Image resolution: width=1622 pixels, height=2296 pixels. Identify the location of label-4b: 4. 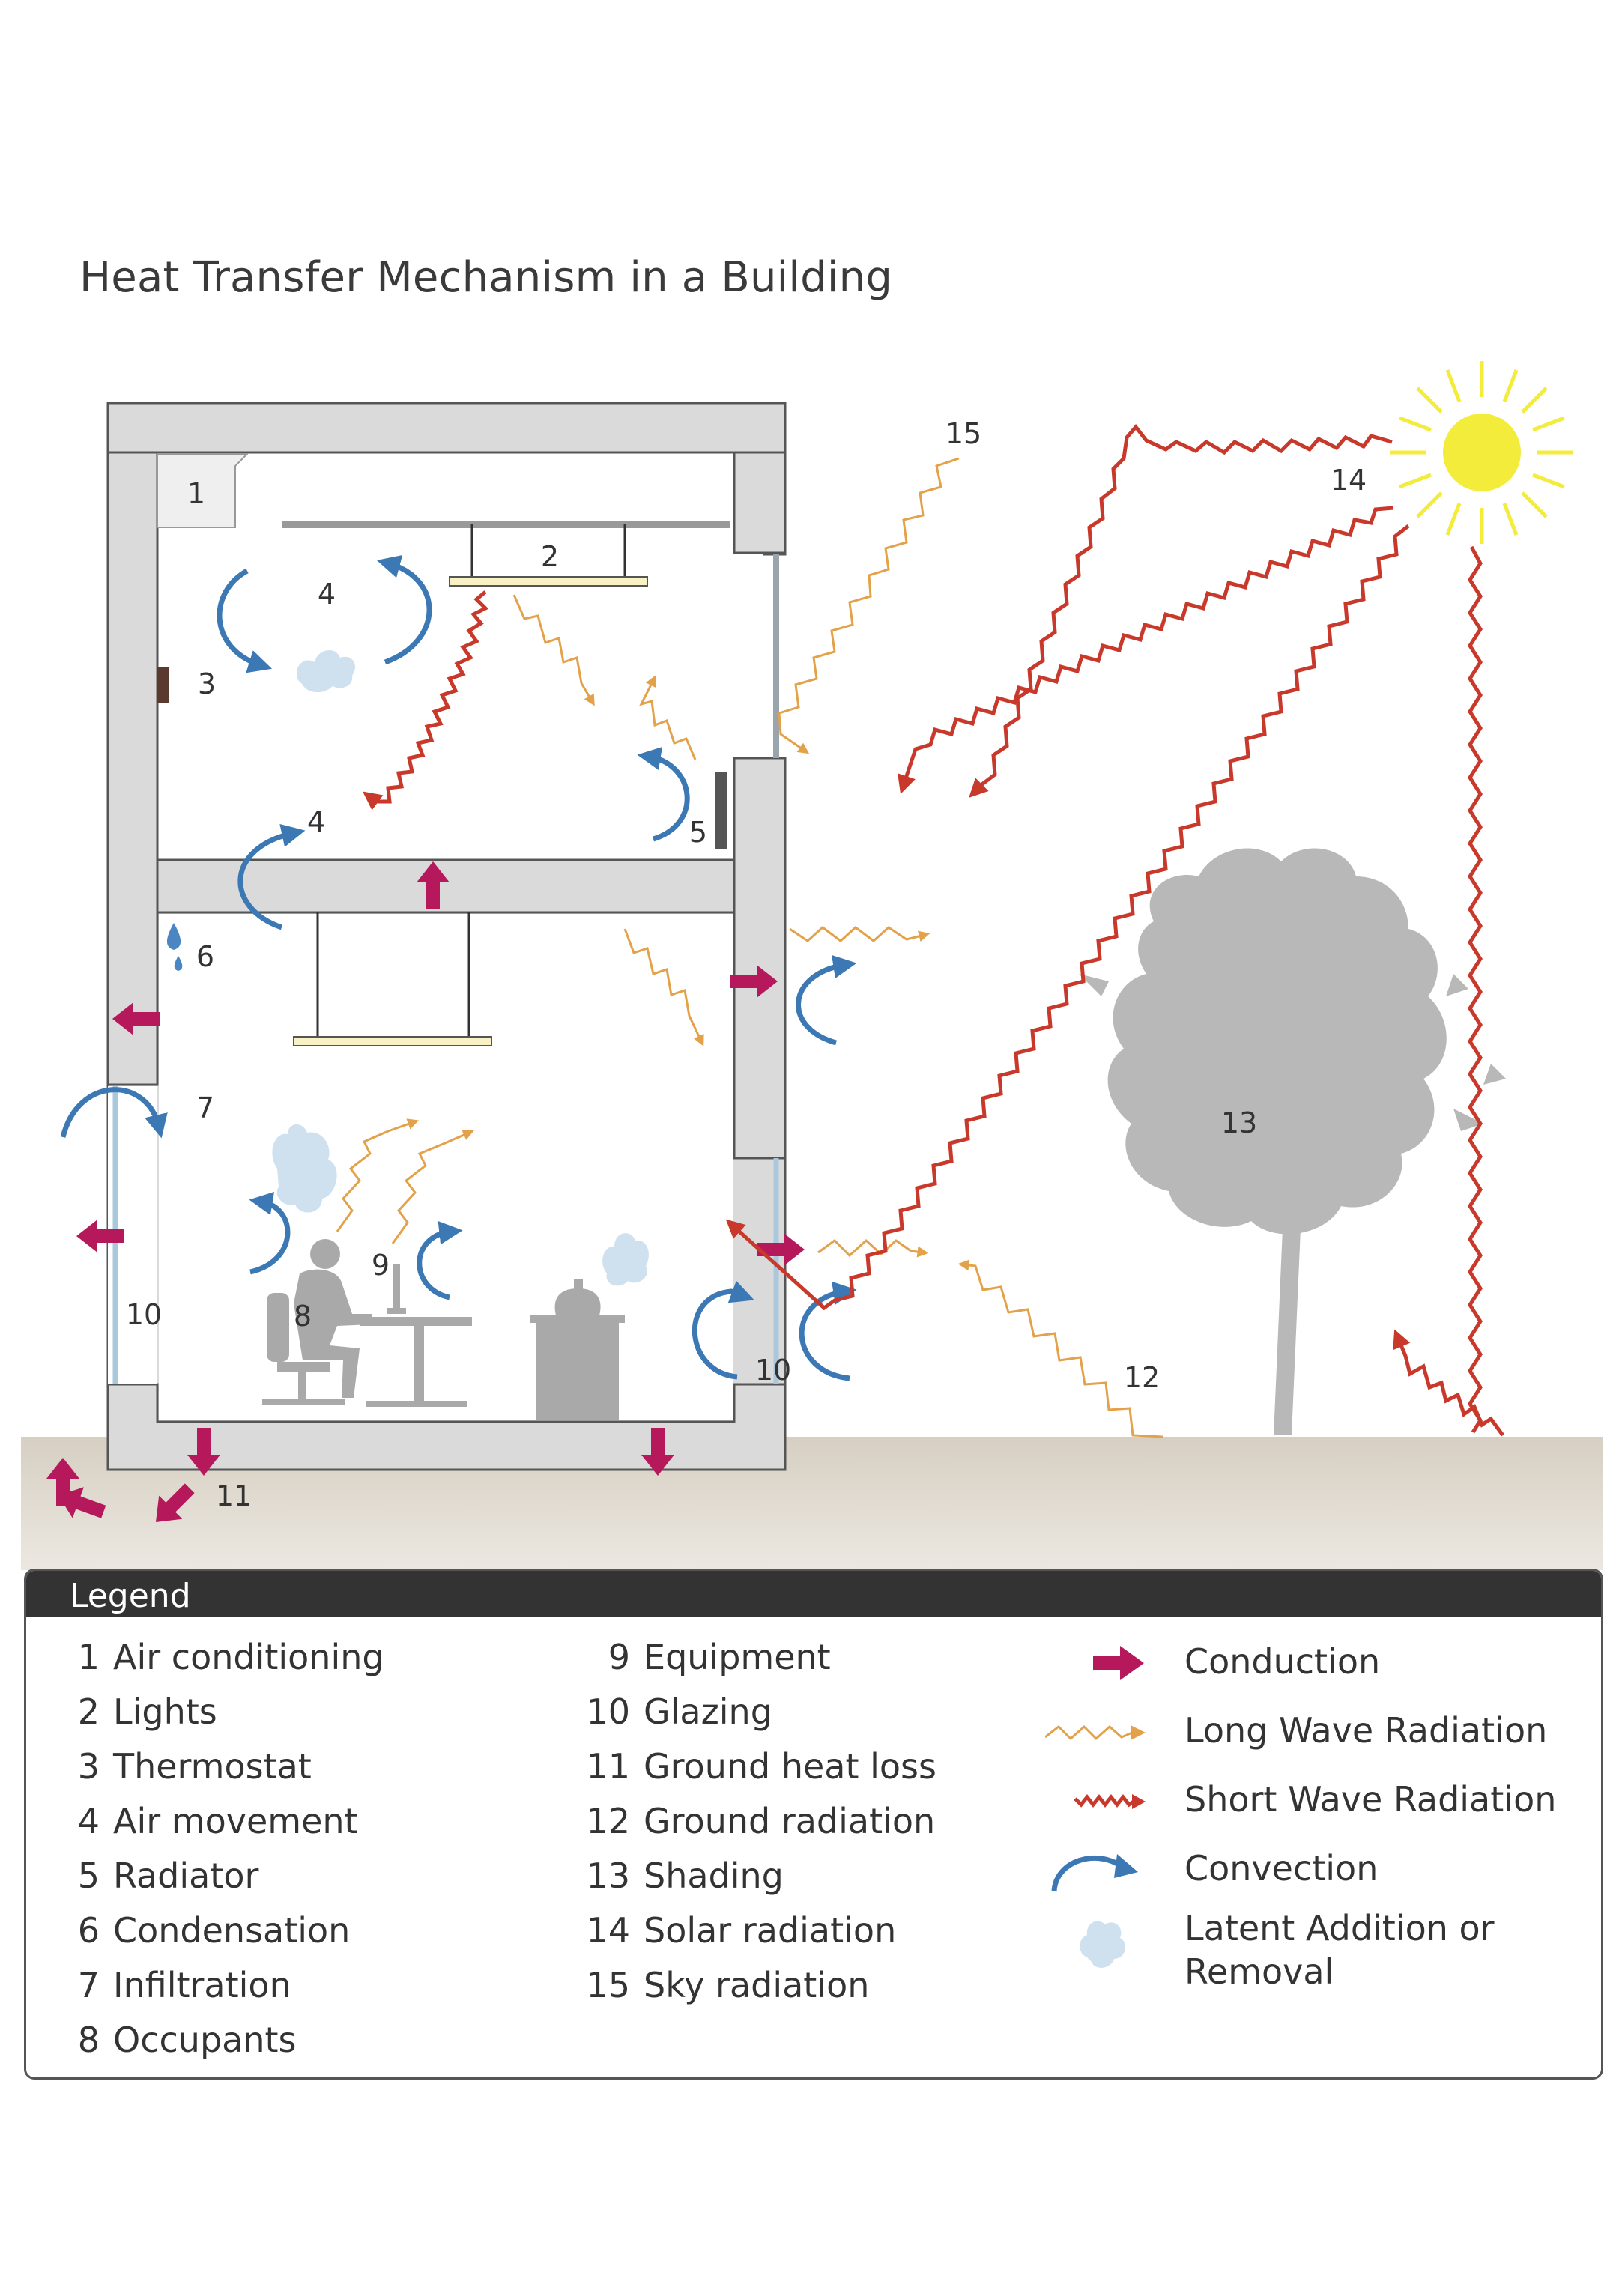
(316, 822).